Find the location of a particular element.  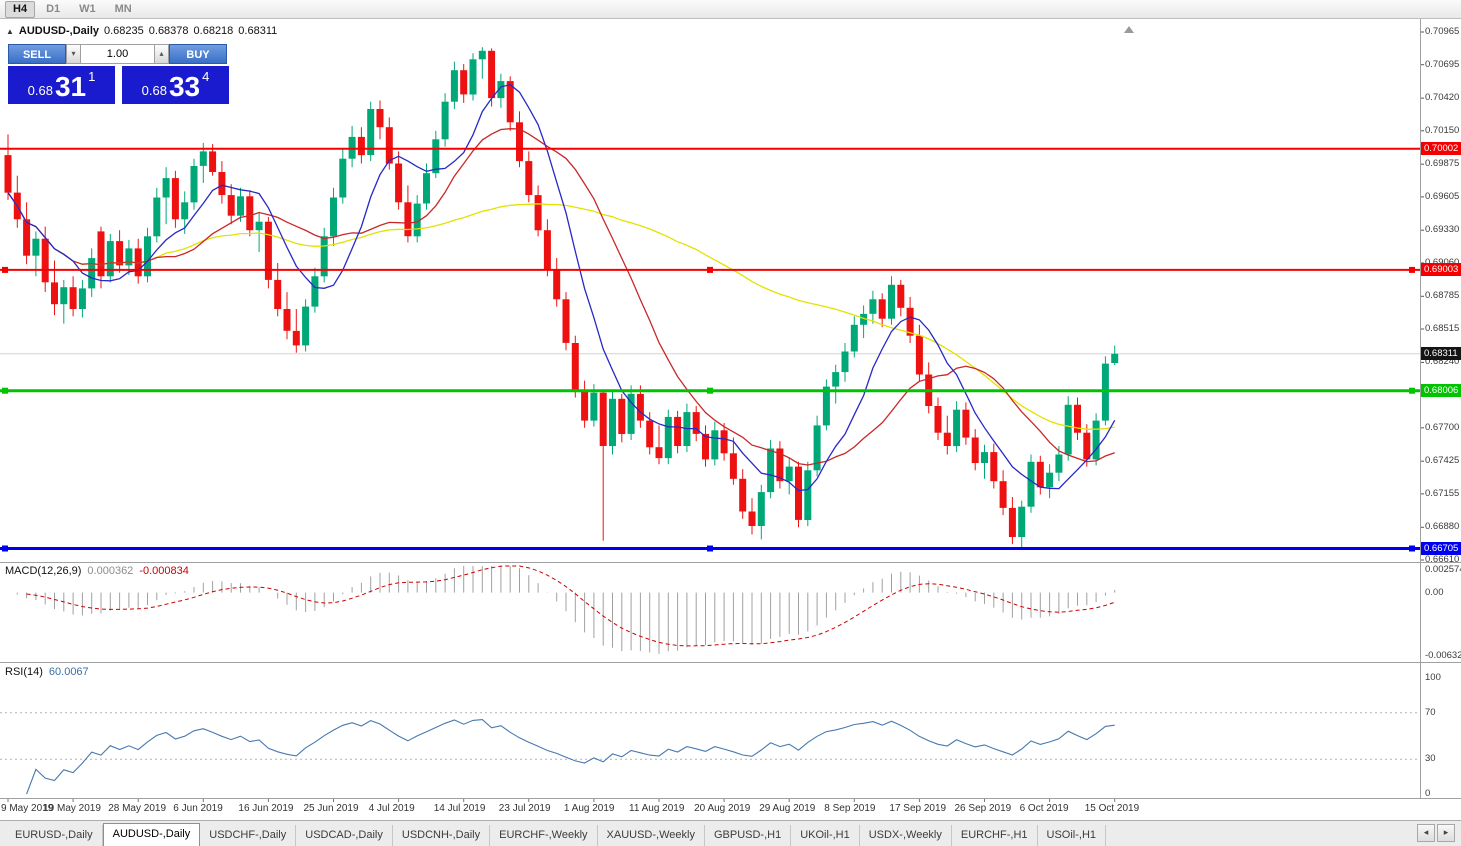

sell-price-point: 1 is located at coordinates (92, 76).